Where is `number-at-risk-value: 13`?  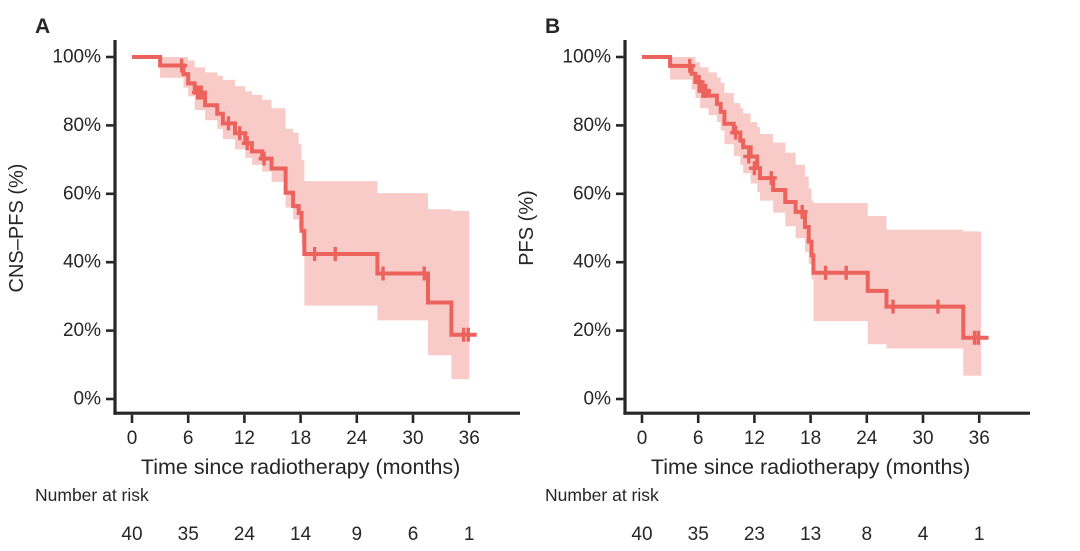 number-at-risk-value: 13 is located at coordinates (810, 534).